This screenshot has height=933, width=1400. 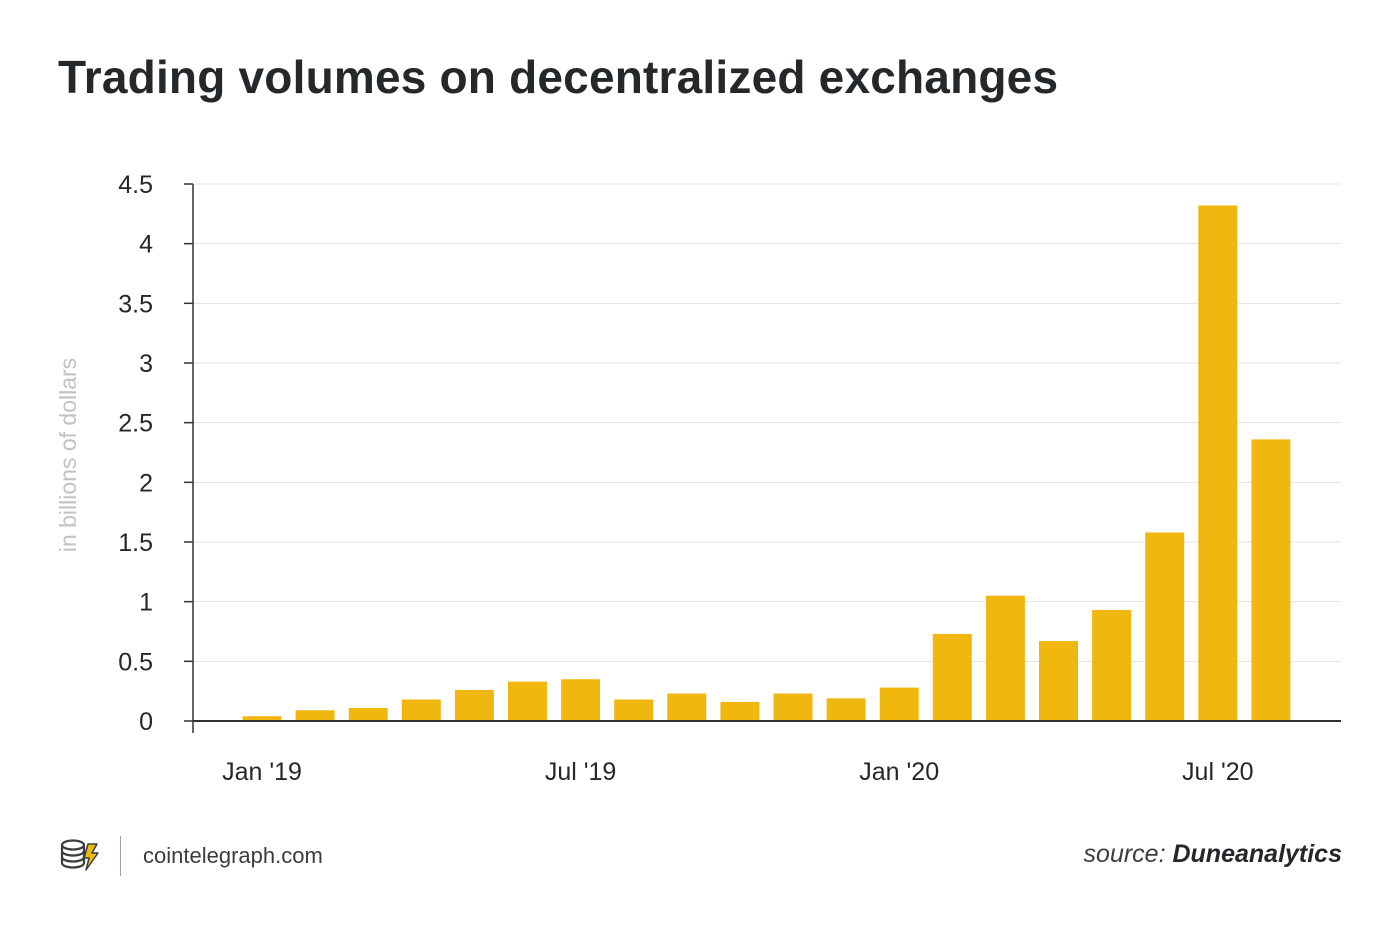 What do you see at coordinates (233, 855) in the screenshot?
I see `brand-site: cointelegraph.com` at bounding box center [233, 855].